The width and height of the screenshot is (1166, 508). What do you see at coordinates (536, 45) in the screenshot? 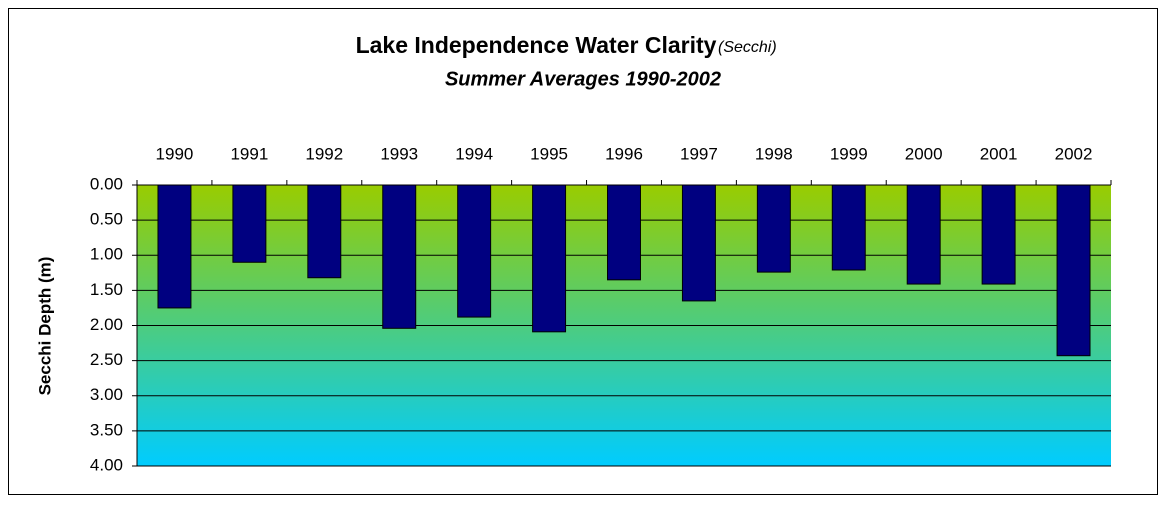
I see `chart-title: Lake Independence Water Clarity` at bounding box center [536, 45].